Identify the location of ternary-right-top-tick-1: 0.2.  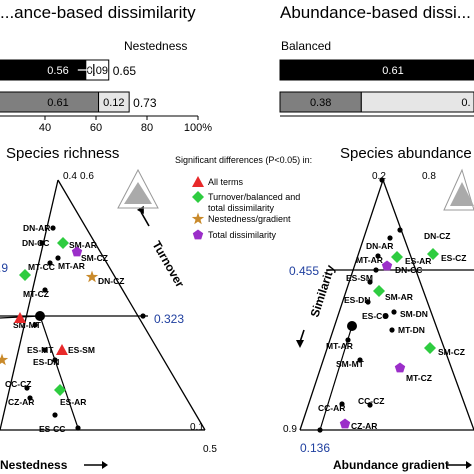
(379, 176).